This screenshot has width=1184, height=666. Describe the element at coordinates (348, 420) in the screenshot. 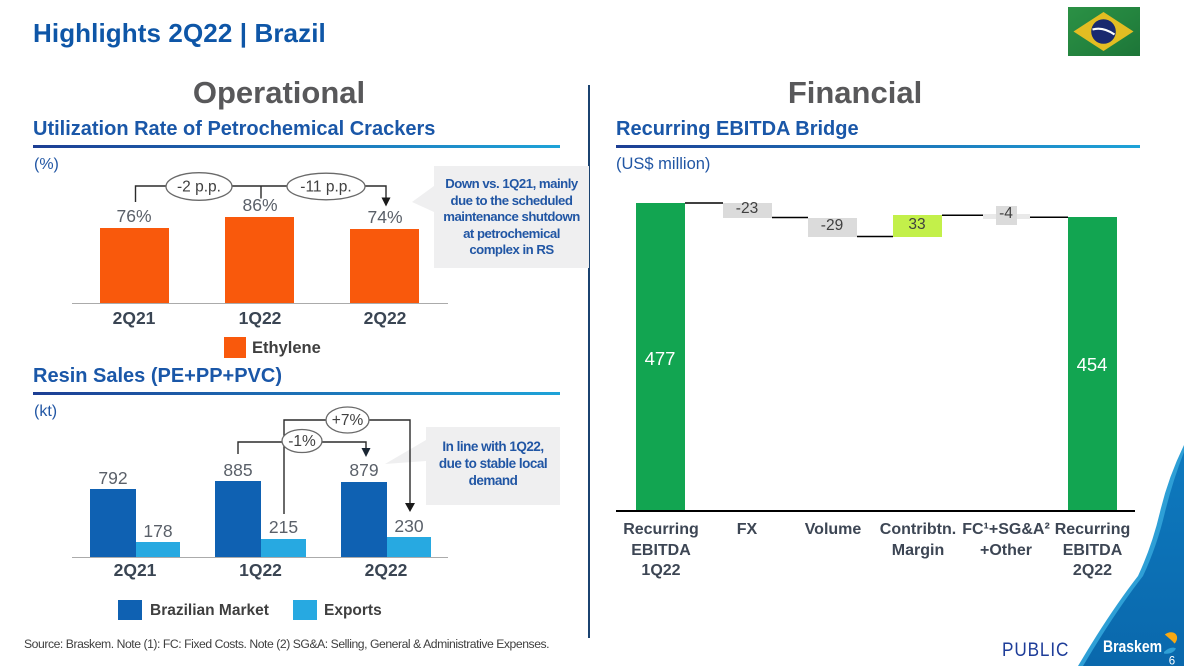

I see `svg-text: +7%` at that location.